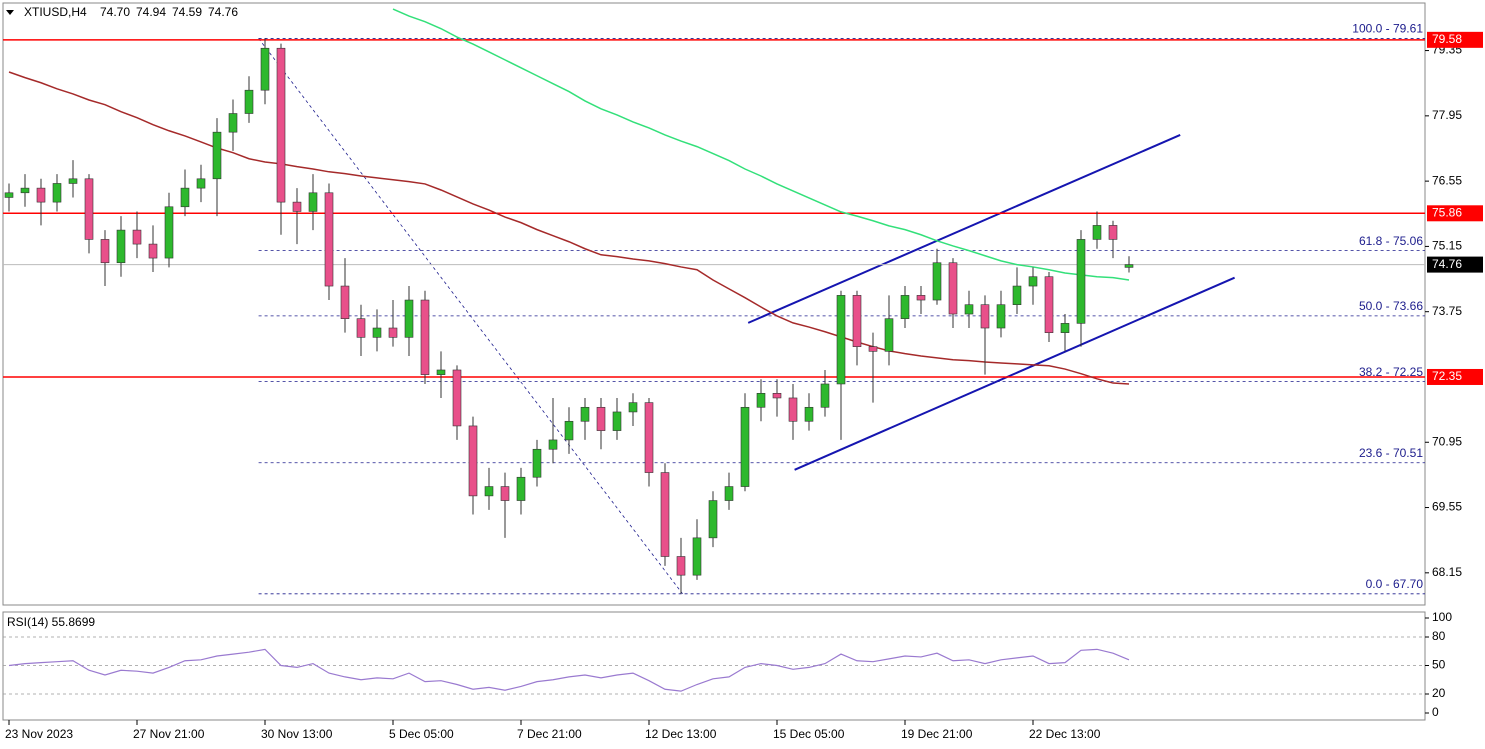 The image size is (1485, 749). Describe the element at coordinates (297, 734) in the screenshot. I see `x-tick-label: 30 Nov 13:00` at that location.